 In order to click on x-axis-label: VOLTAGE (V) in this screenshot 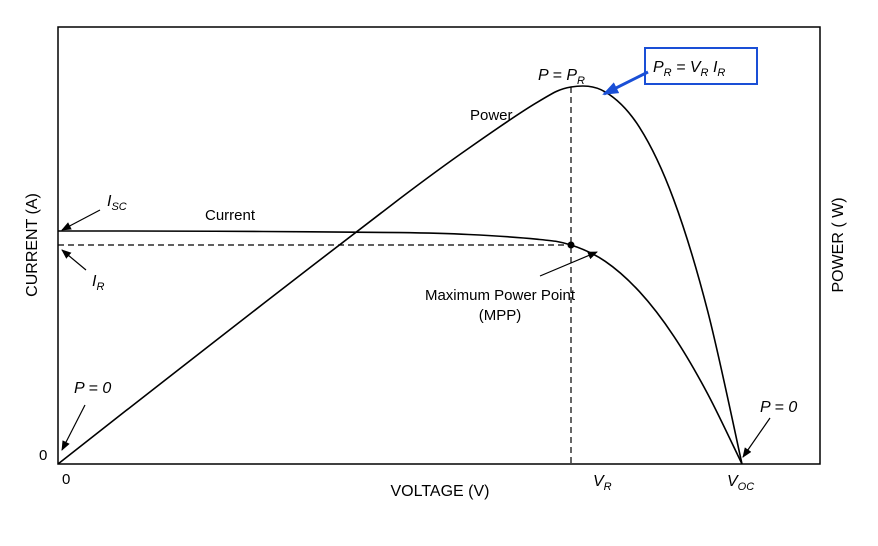, I will do `click(440, 491)`.